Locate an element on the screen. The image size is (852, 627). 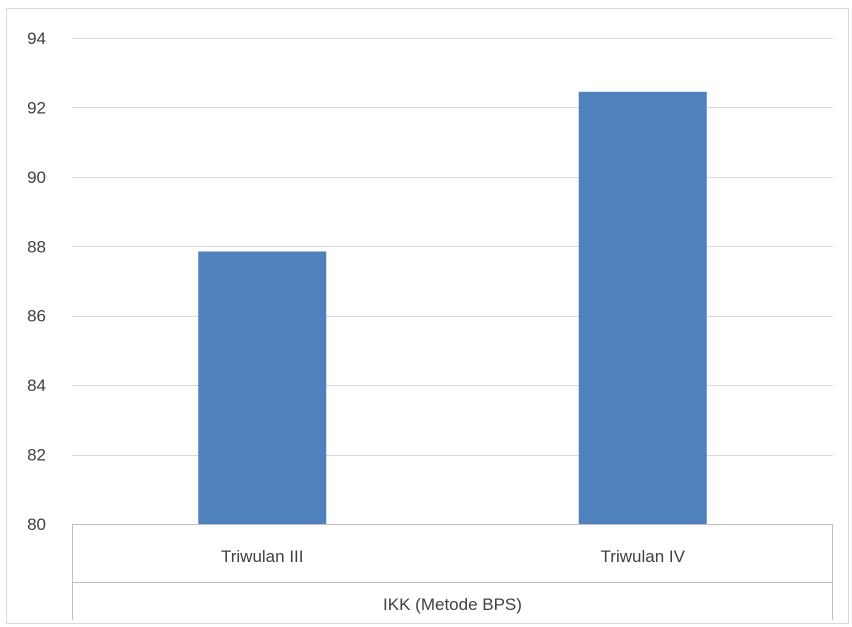
y-tick-label: 82 is located at coordinates (36, 455).